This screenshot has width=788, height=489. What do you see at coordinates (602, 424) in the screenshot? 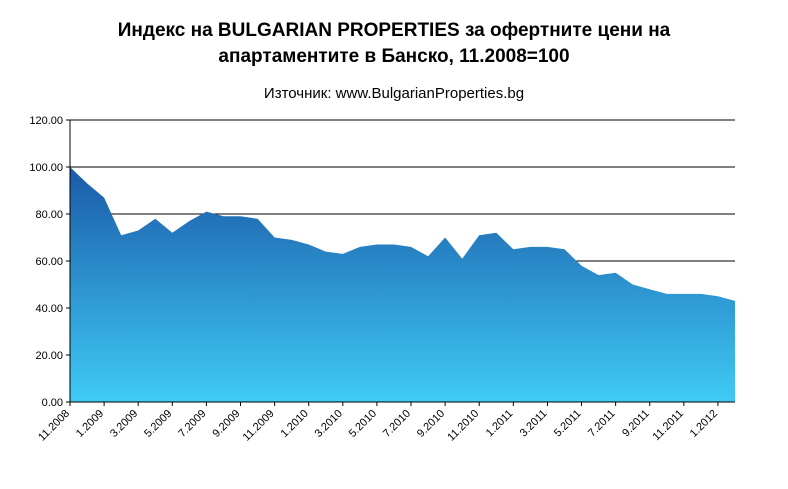
I see `x-axis-tick-label: 7.2011` at bounding box center [602, 424].